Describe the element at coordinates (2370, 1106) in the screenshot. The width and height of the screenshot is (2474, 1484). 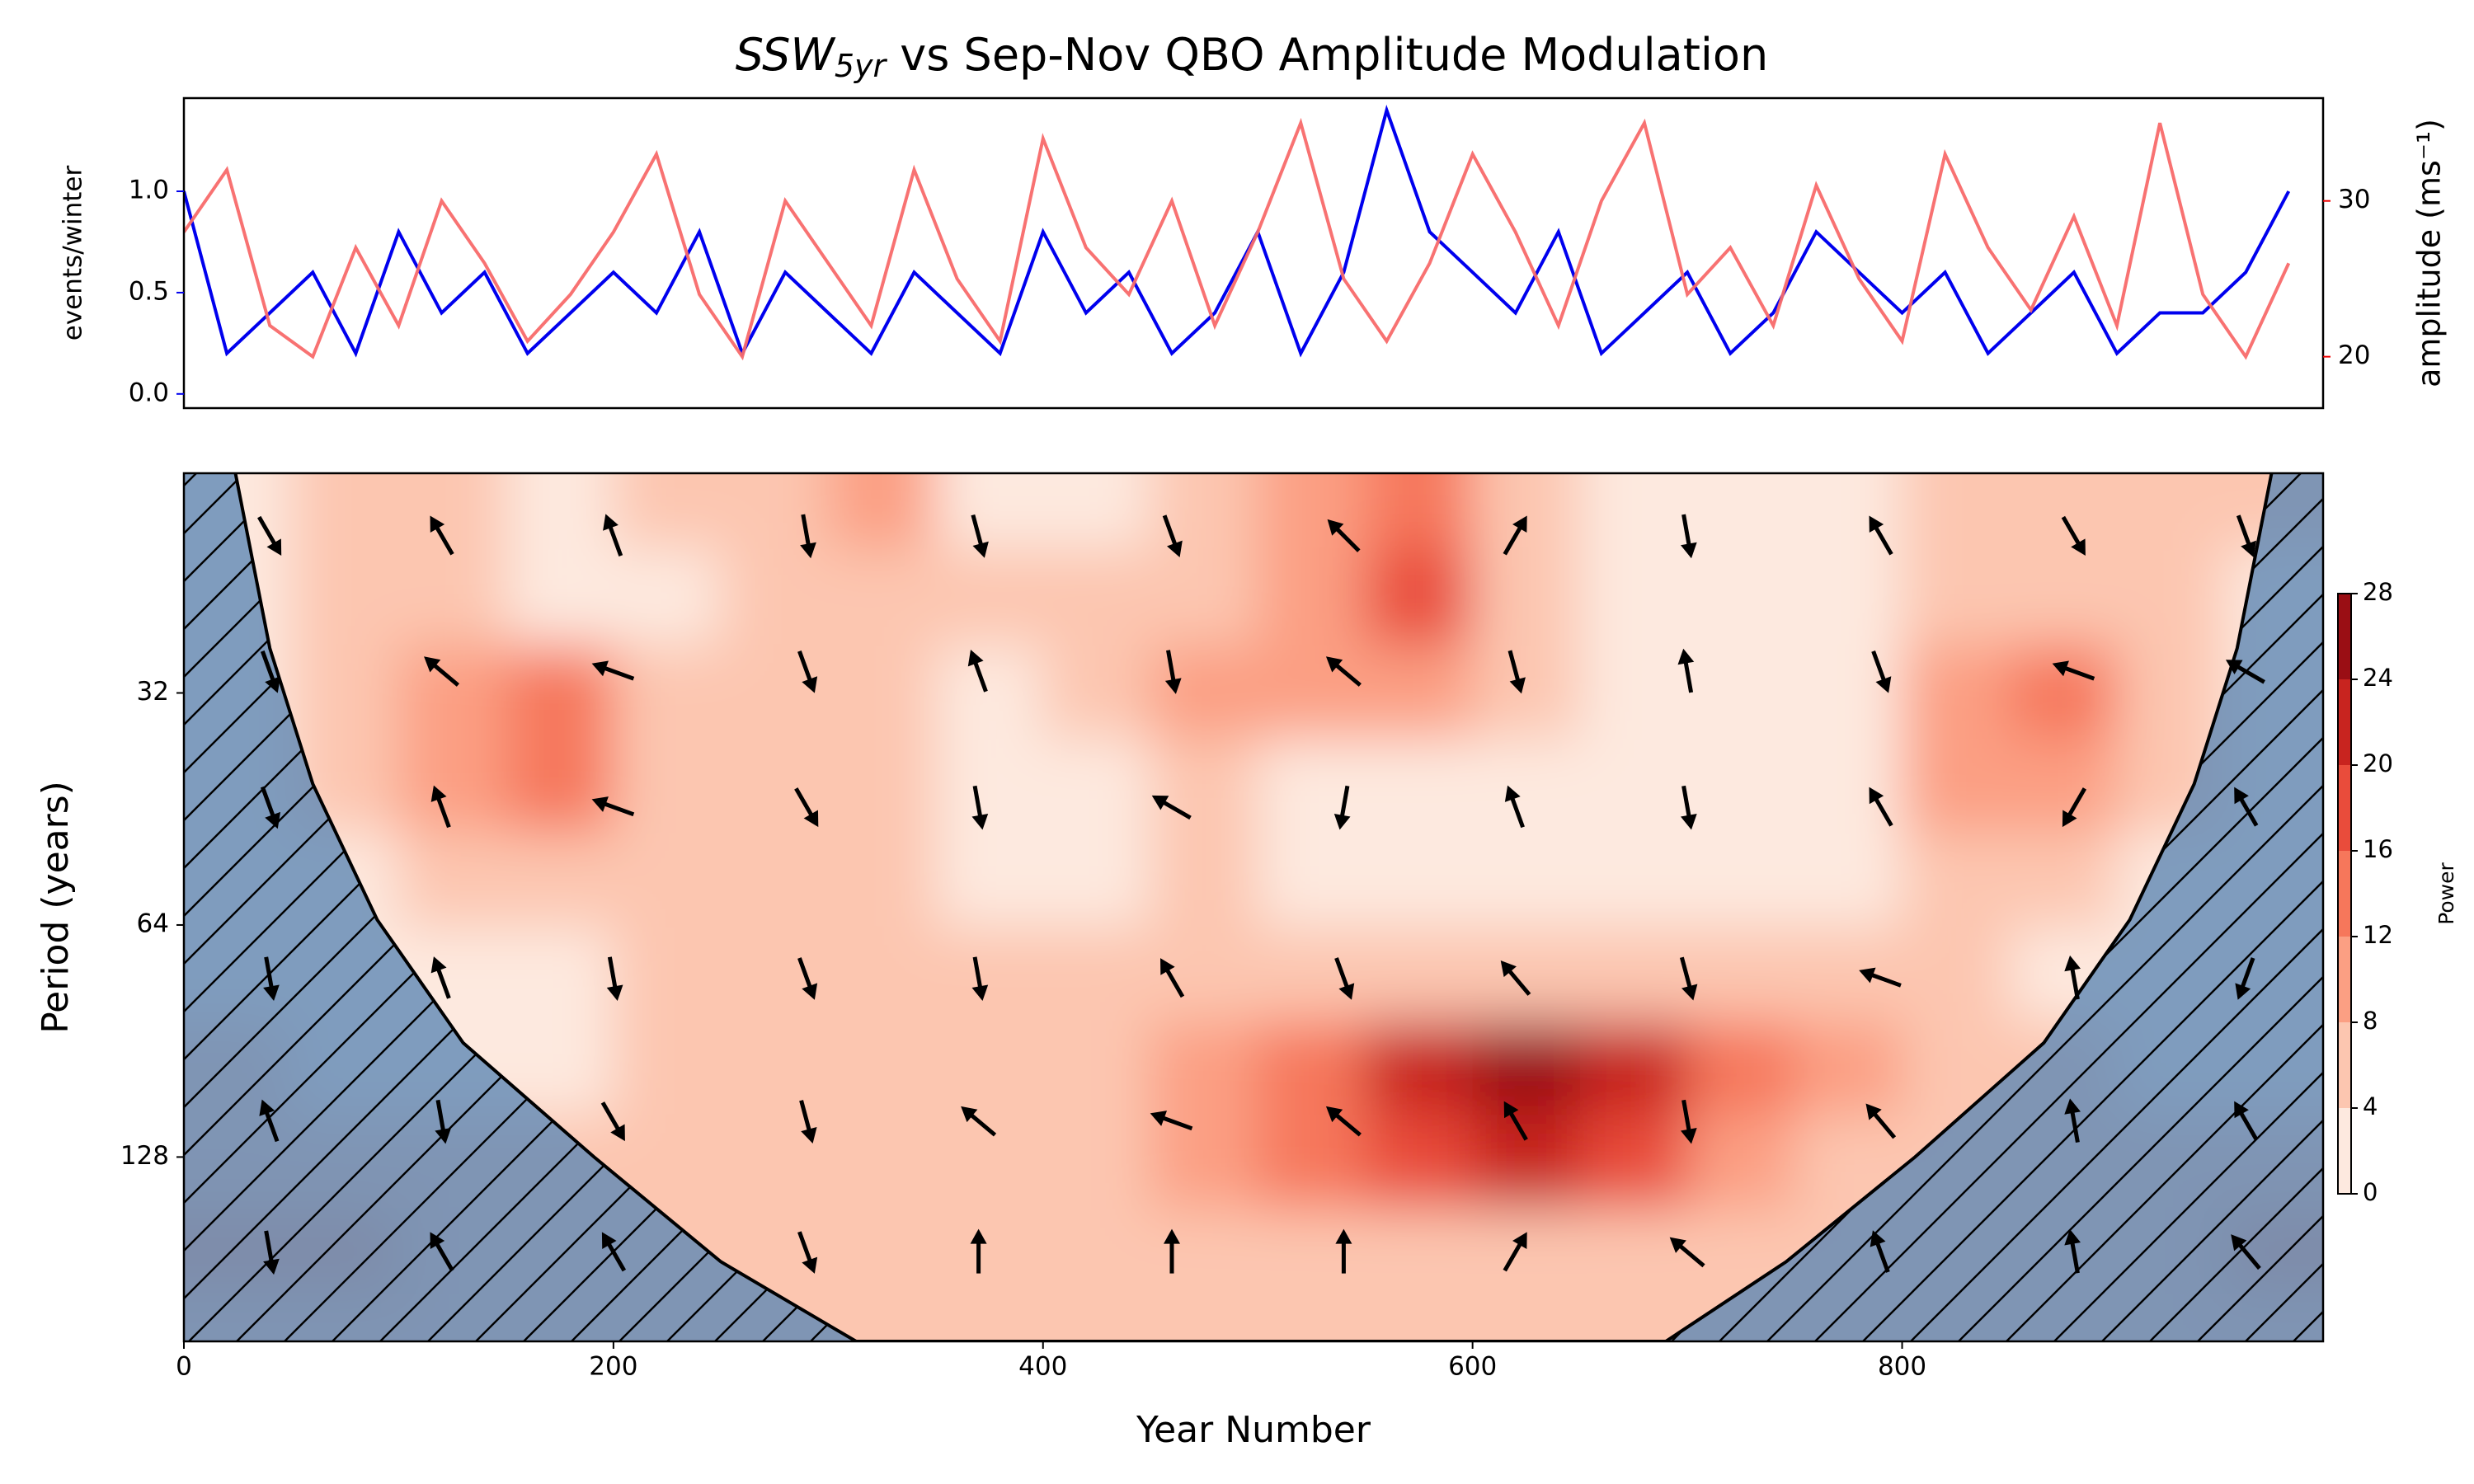
I see `colorbar-tick-label: 4` at that location.